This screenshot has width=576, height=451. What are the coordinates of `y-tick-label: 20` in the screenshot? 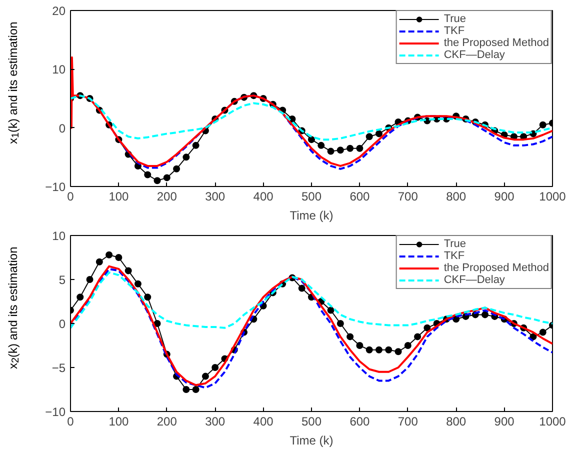 It's located at (59, 11).